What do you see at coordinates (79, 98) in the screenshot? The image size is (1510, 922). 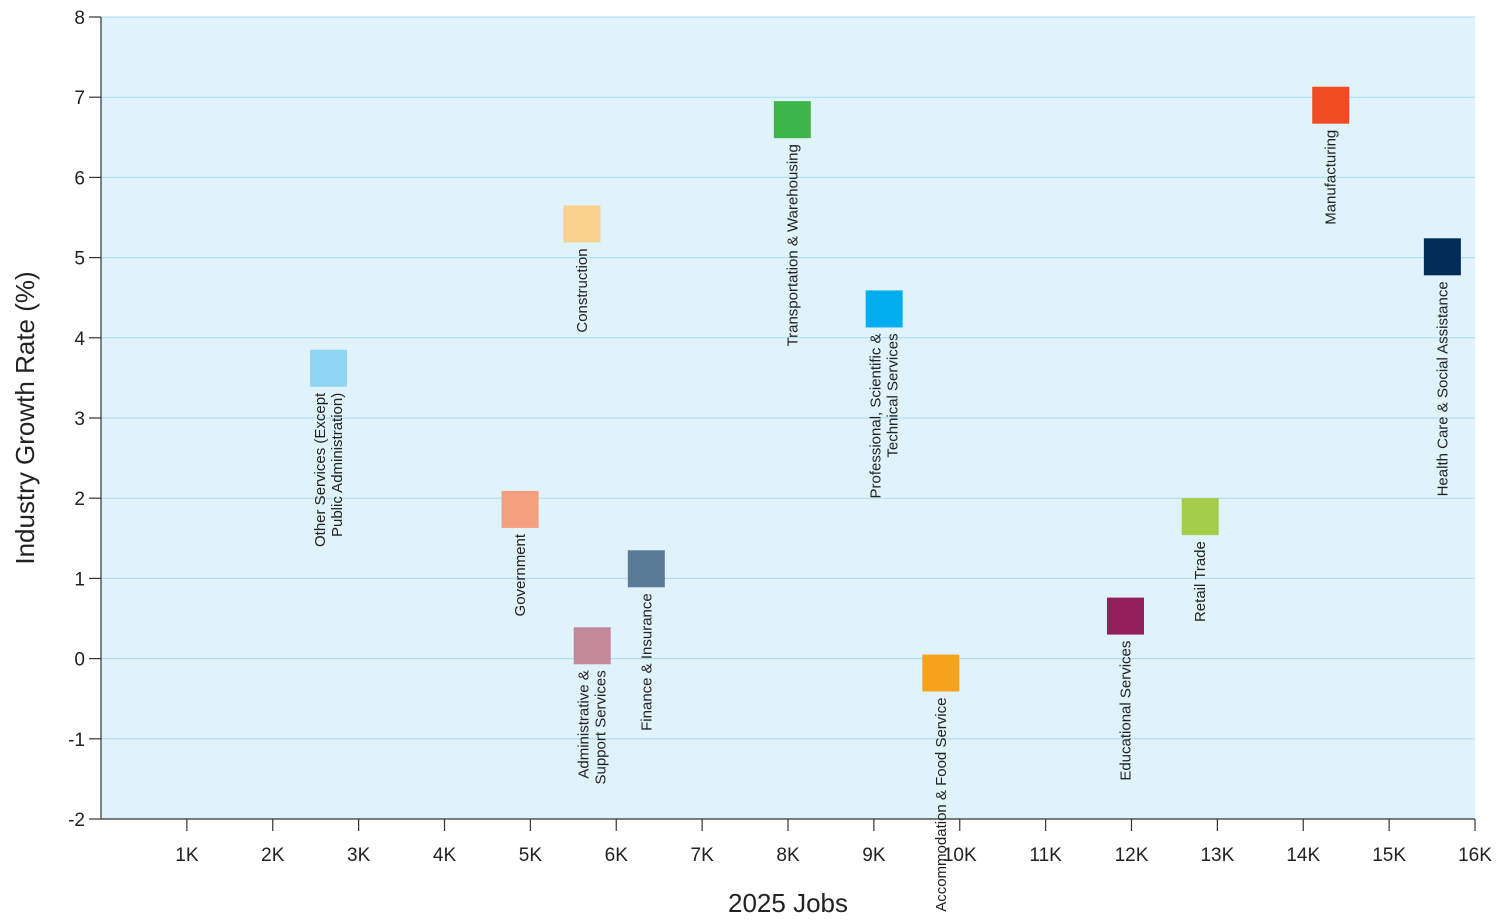 I see `y-tick-label: 7` at bounding box center [79, 98].